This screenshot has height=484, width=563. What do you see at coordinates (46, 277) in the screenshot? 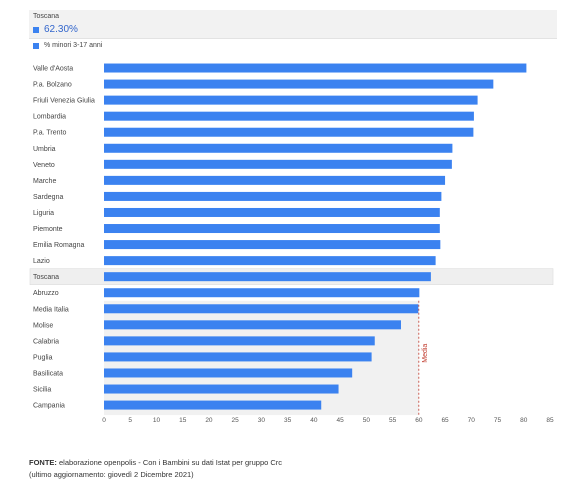
I see `category-label: Toscana` at bounding box center [46, 277].